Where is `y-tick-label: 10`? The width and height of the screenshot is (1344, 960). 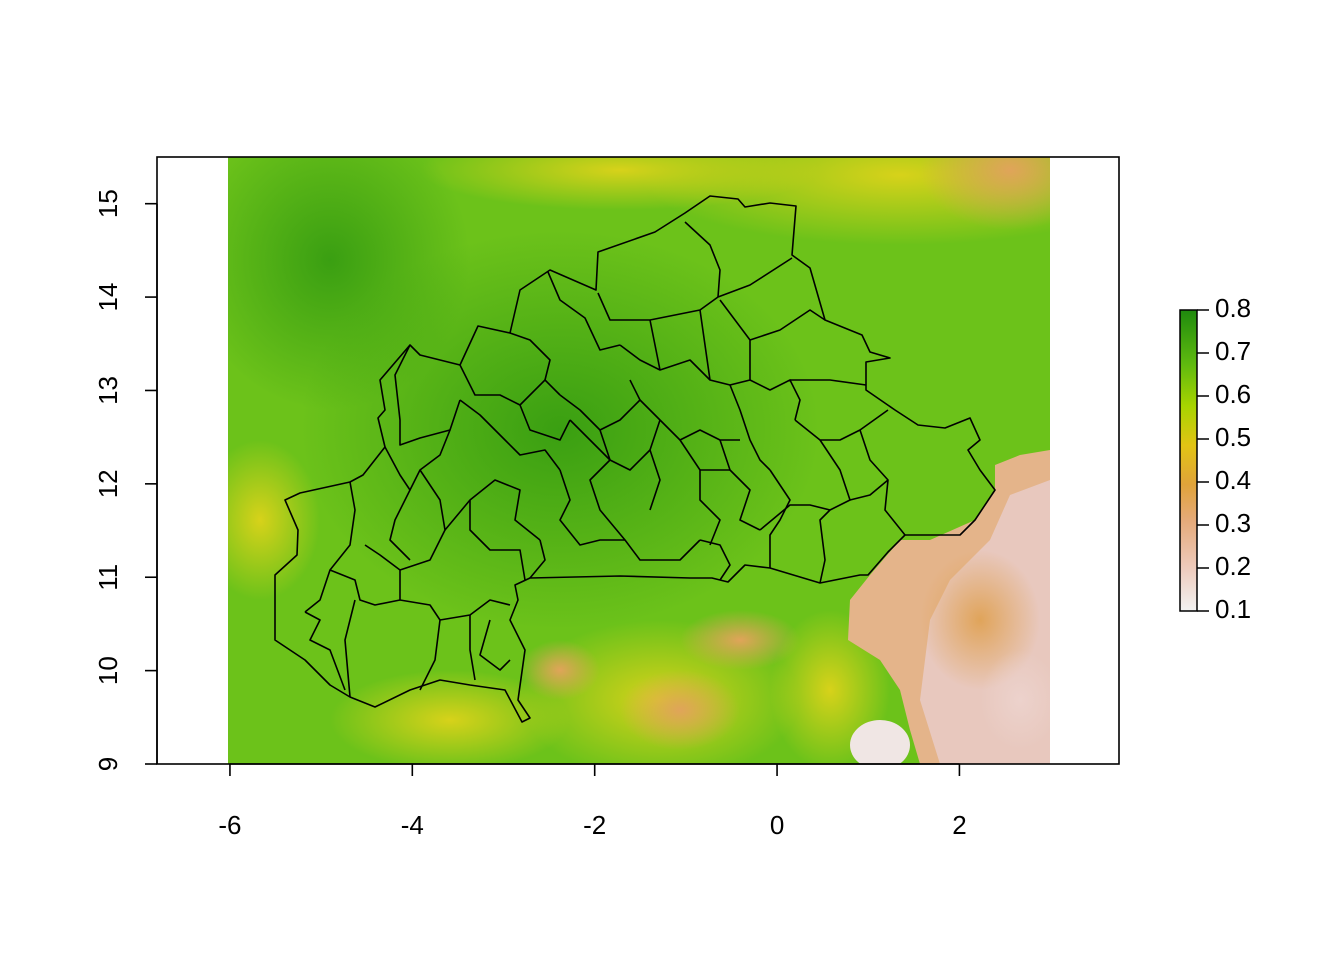 y-tick-label: 10 is located at coordinates (108, 670).